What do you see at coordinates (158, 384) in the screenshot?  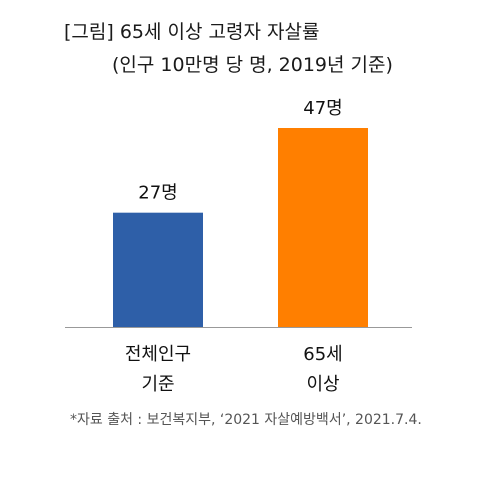 I see `category-label-line: 기준` at bounding box center [158, 384].